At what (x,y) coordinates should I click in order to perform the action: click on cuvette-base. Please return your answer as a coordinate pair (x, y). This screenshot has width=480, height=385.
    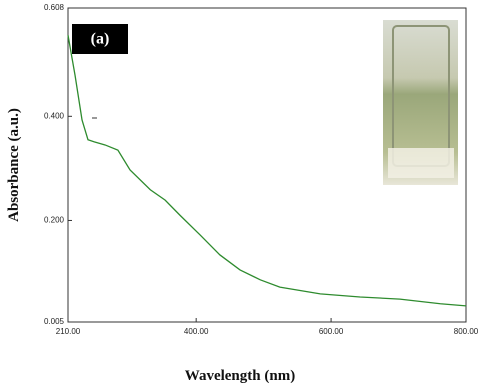
    Looking at the image, I should click on (421, 163).